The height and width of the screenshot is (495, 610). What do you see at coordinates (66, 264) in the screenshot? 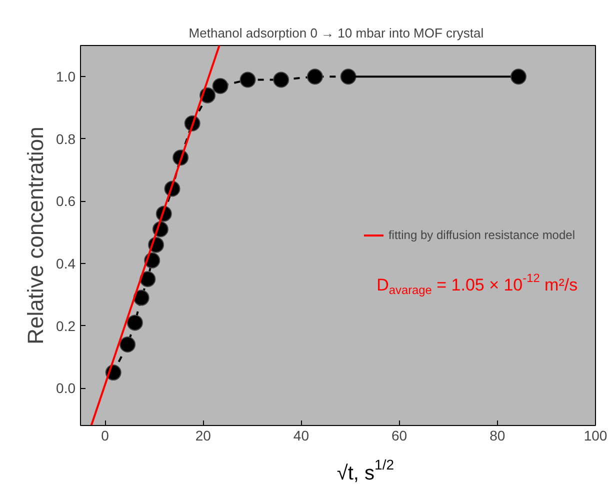
I see `y-tick-label: 0.4` at bounding box center [66, 264].